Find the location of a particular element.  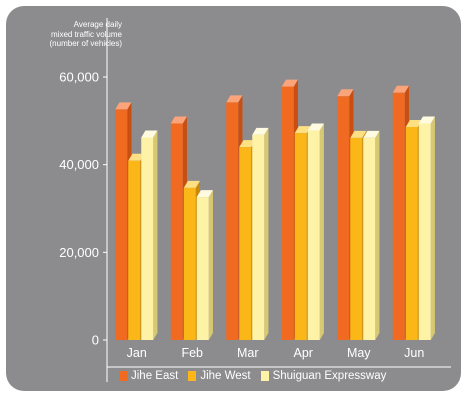

bar-top-shuiguan-expressway-feb is located at coordinates (204, 194).